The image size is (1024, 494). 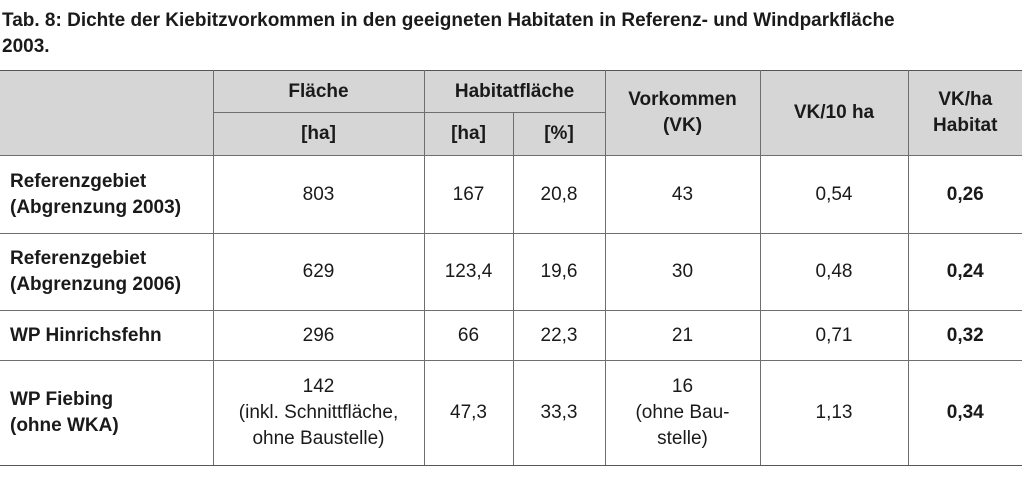 What do you see at coordinates (559, 335) in the screenshot?
I see `cell-habitat-pct: 22,3` at bounding box center [559, 335].